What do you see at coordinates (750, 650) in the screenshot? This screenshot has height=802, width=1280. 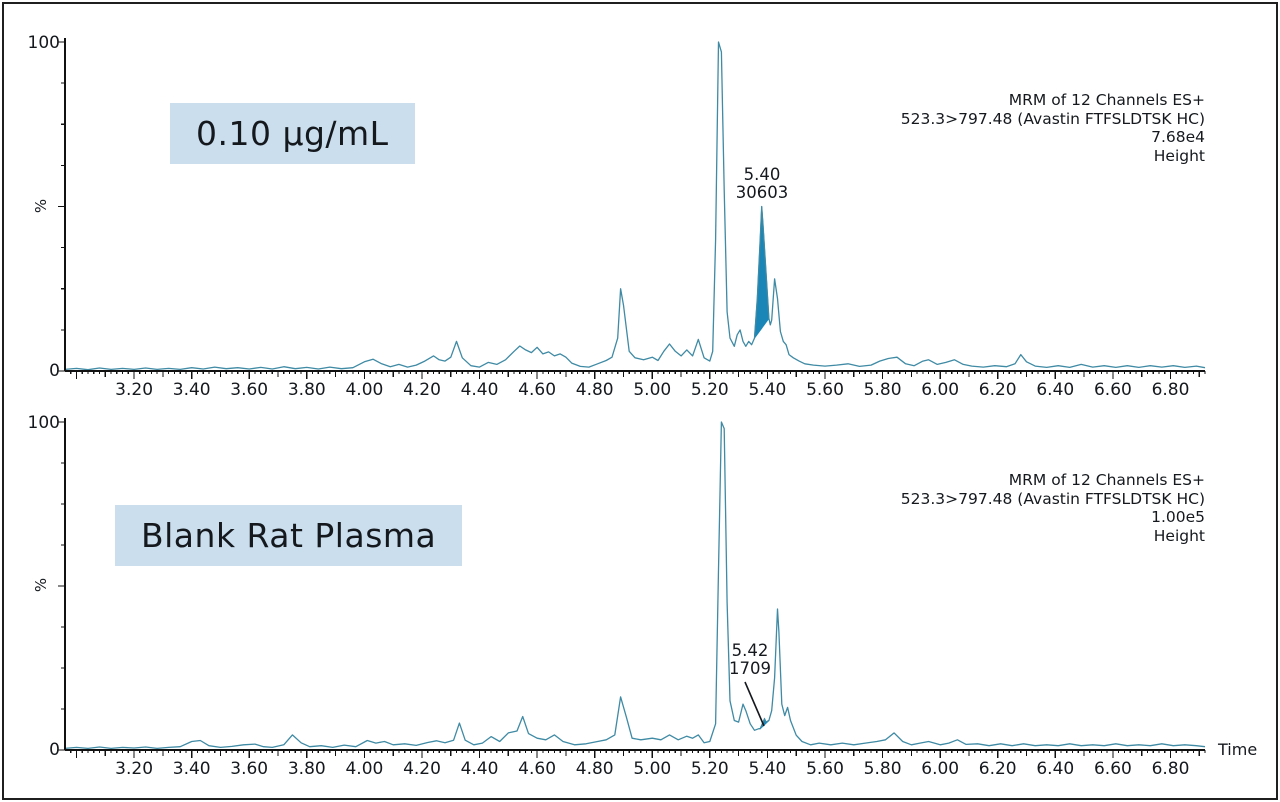 I see `peak-retention-time-bottom: 5.42` at bounding box center [750, 650].